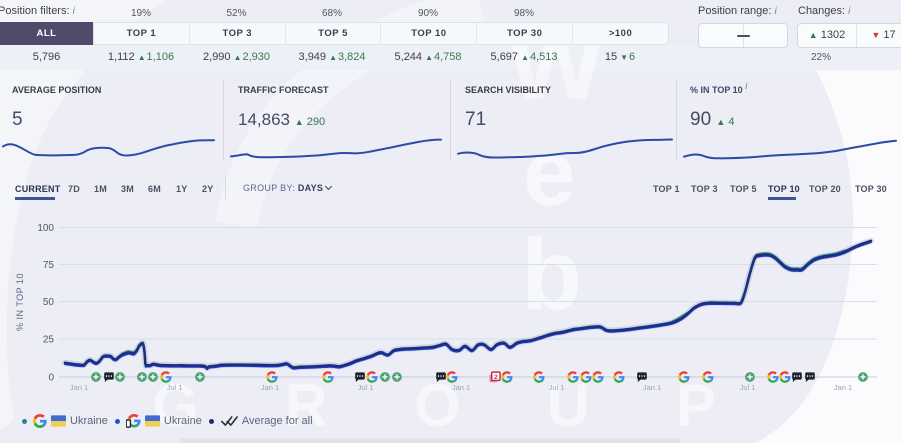 Image resolution: width=901 pixels, height=443 pixels. Describe the element at coordinates (49, 340) in the screenshot. I see `svg-text: 25` at that location.